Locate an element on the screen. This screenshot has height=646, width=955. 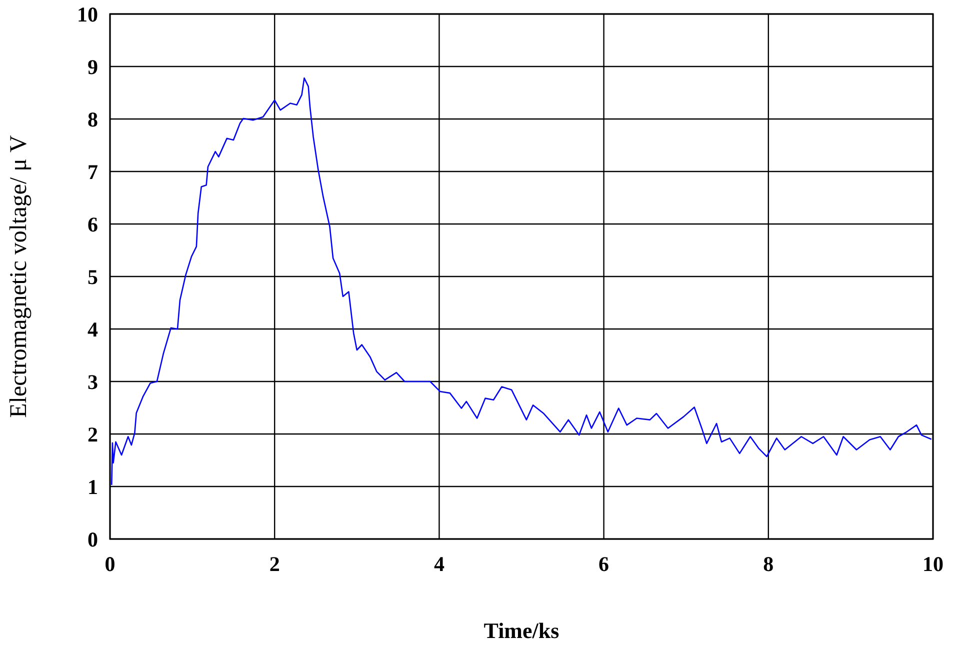
y-tick-label: 3 is located at coordinates (93, 382).